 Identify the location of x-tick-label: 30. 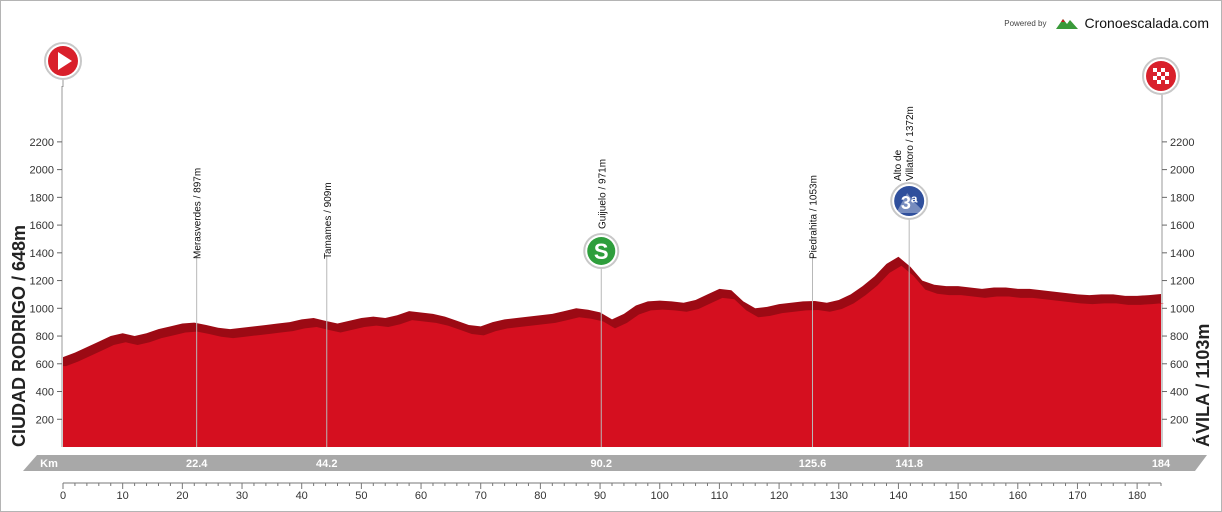
(242, 496).